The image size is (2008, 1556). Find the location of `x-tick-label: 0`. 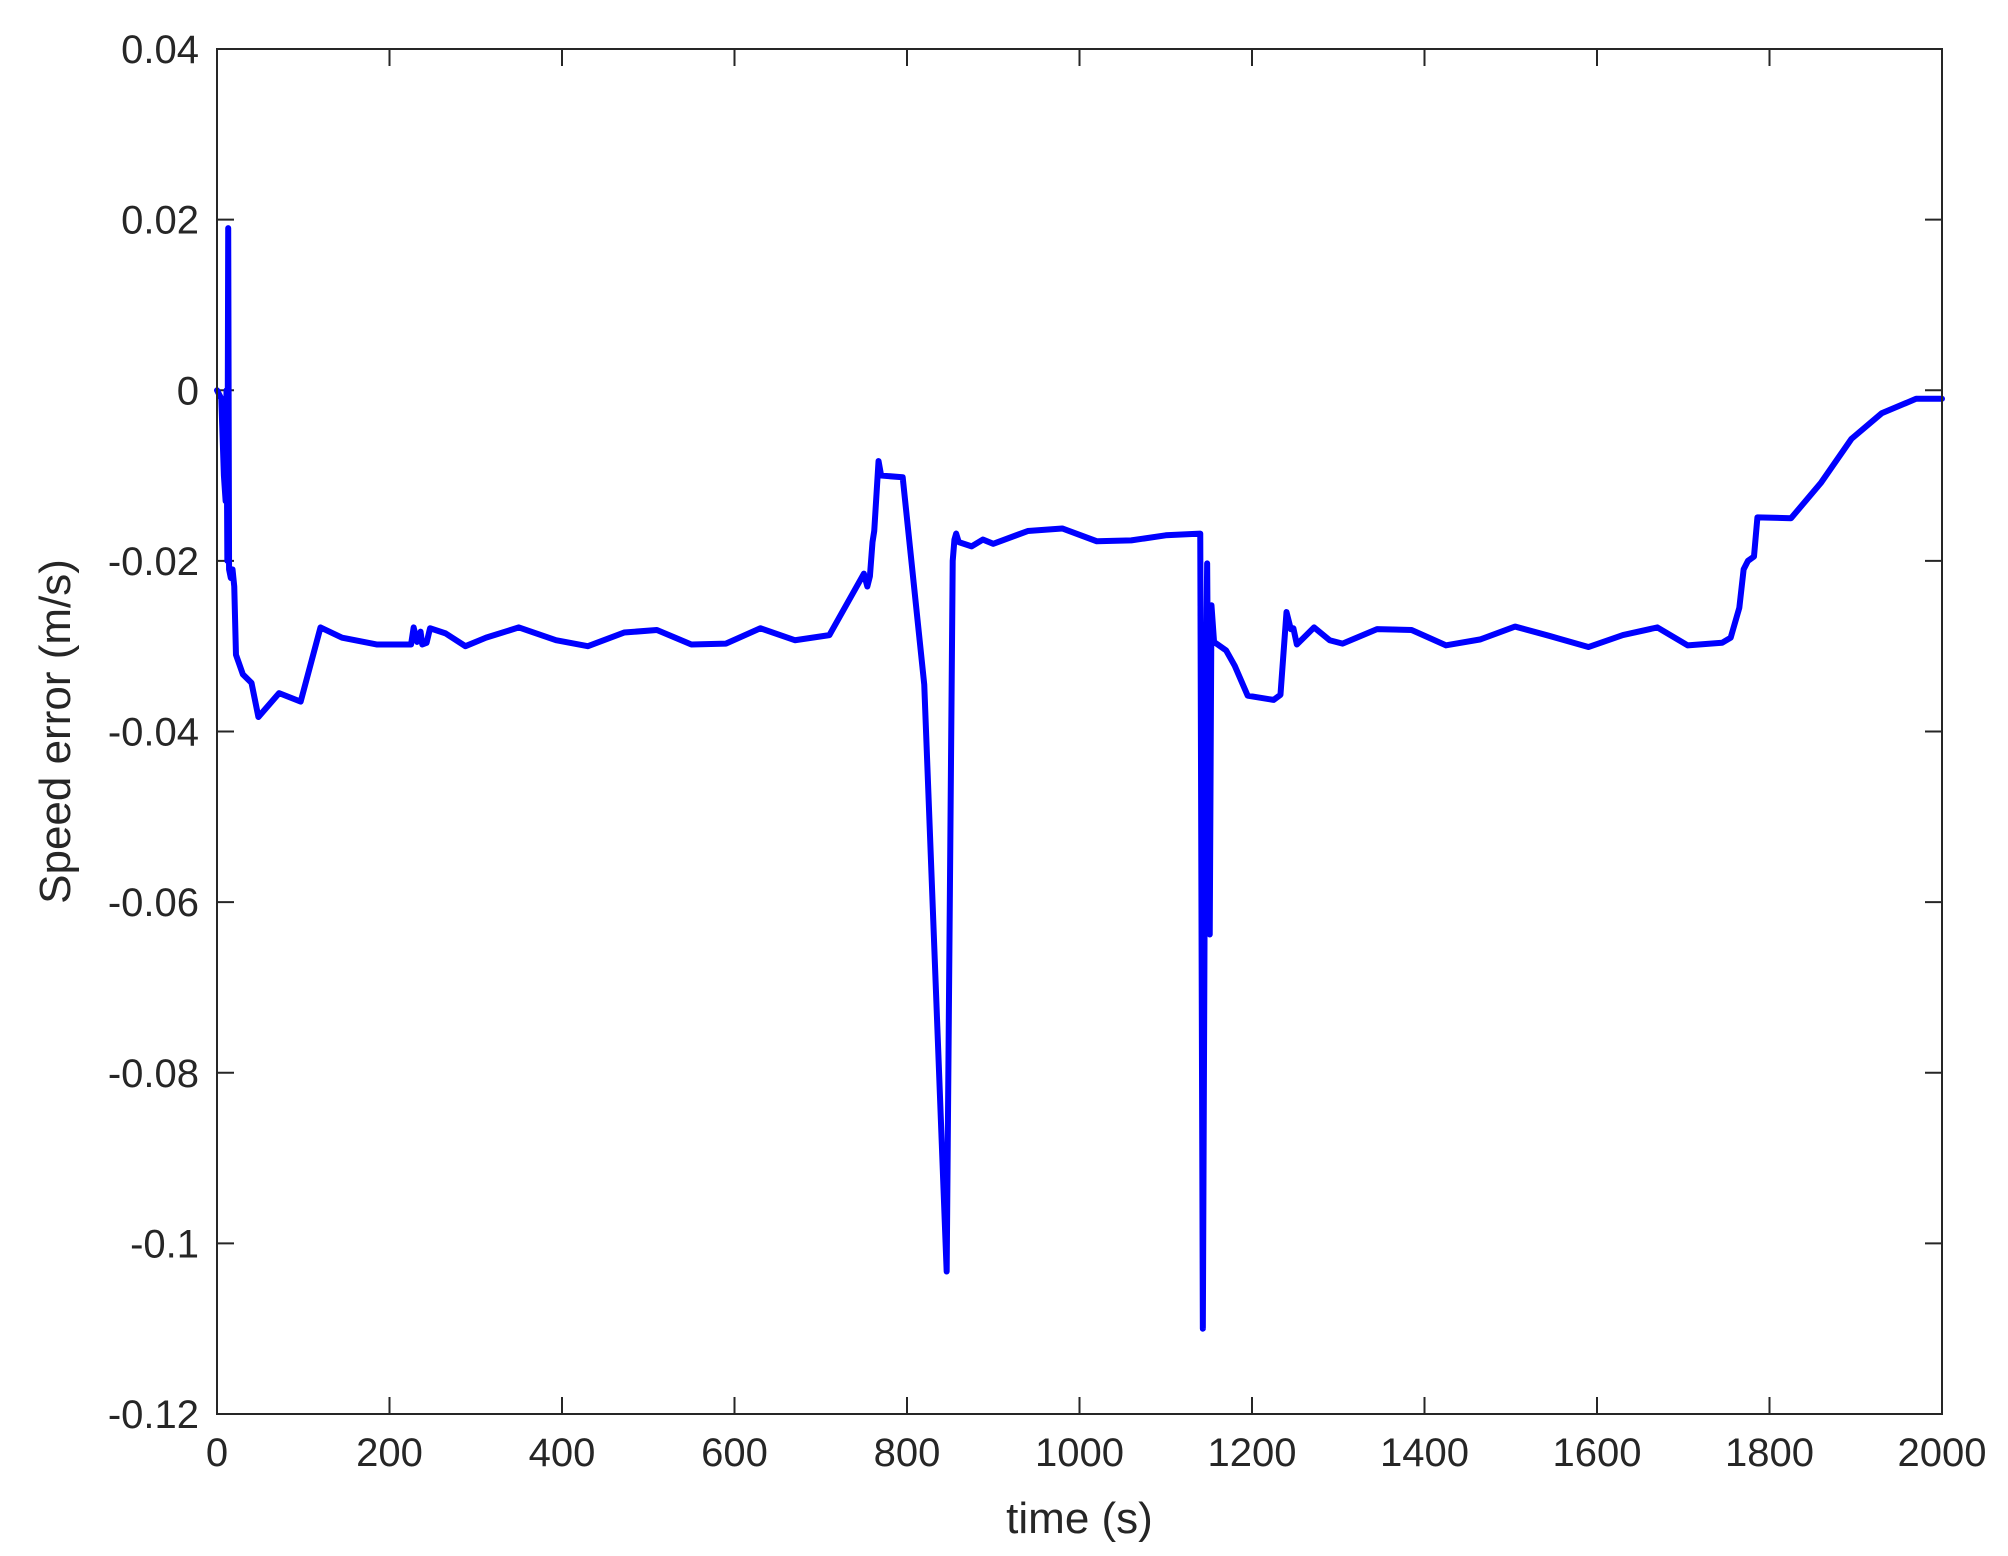

x-tick-label: 0 is located at coordinates (217, 1453).